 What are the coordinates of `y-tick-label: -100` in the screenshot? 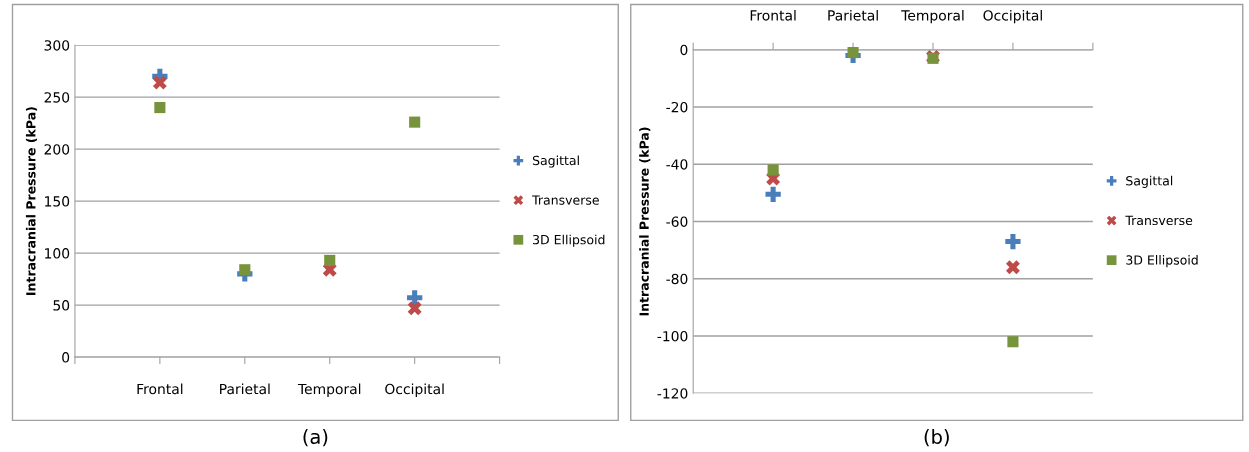 It's located at (672, 336).